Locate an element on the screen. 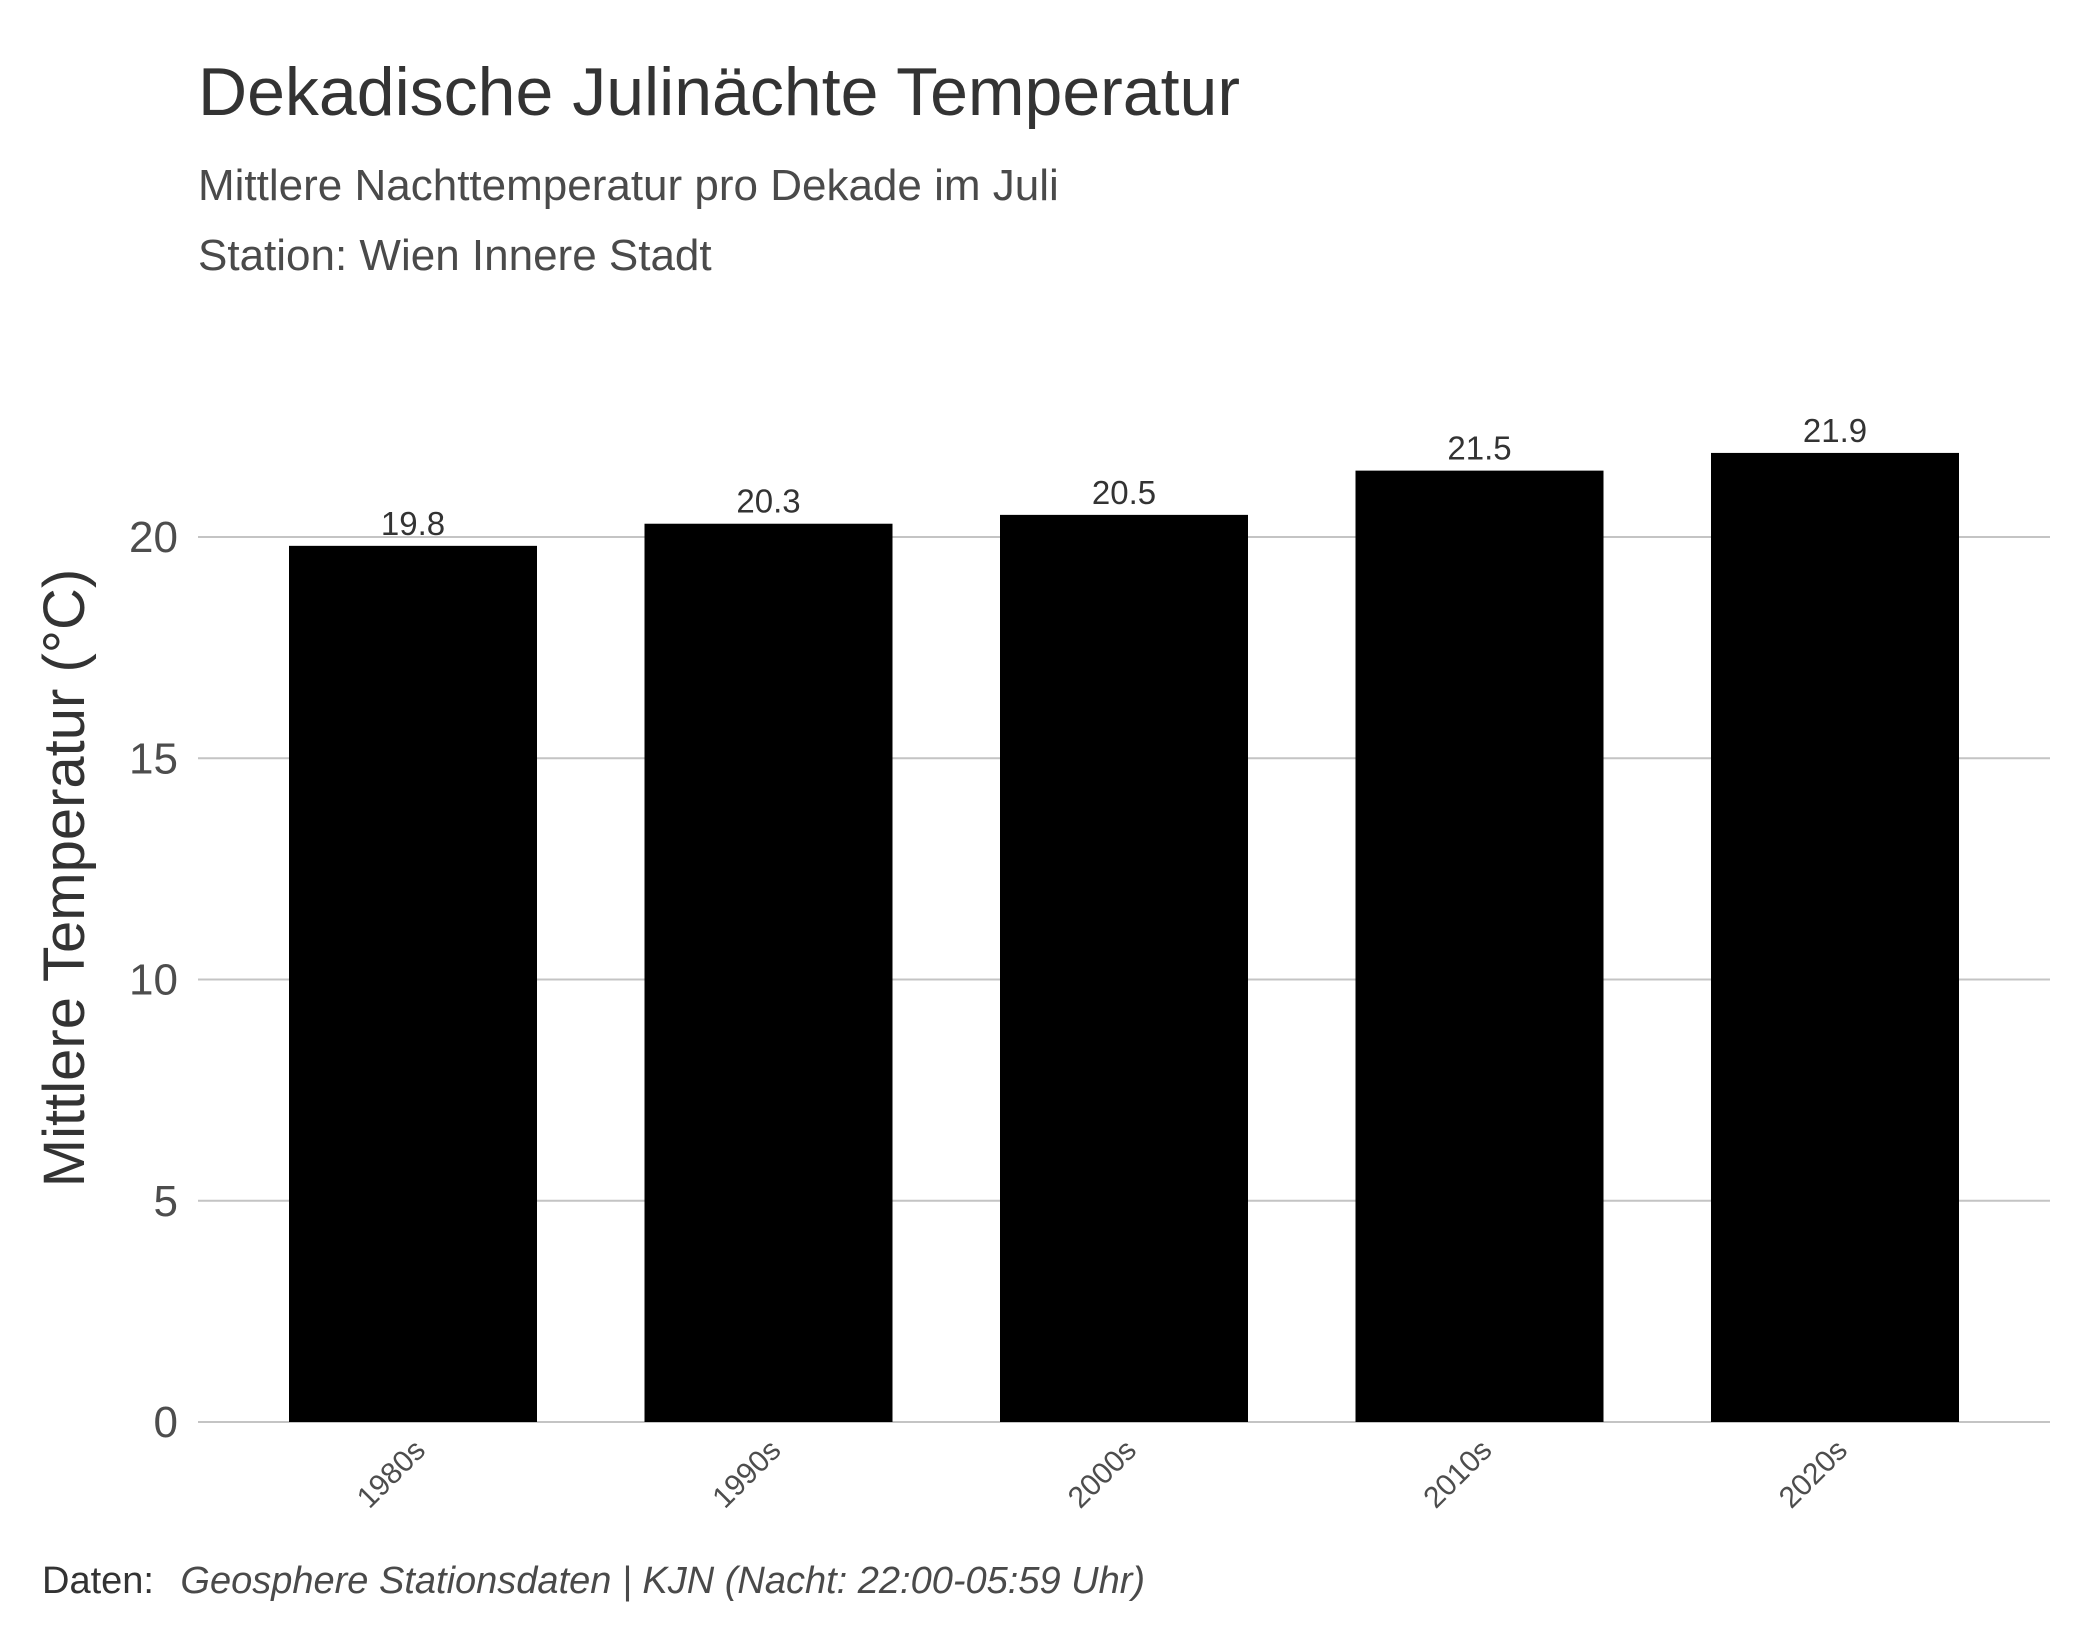 This screenshot has width=2100, height=1650. y-axis-ticks: 0 5 10 15 20 is located at coordinates (153, 980).